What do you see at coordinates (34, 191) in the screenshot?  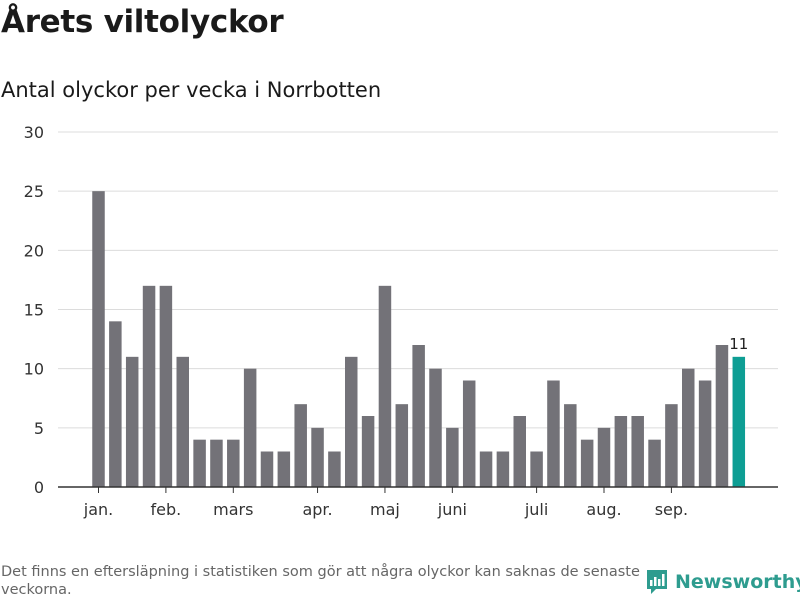 I see `y-tick-label: 25` at bounding box center [34, 191].